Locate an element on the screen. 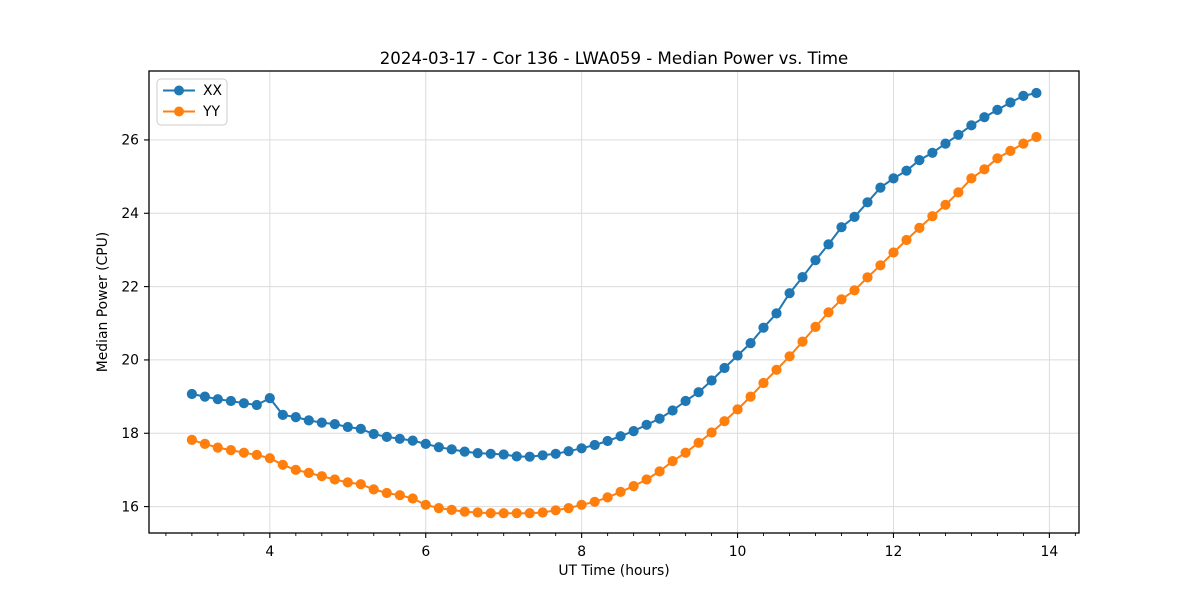 This screenshot has width=1200, height=600. legend-item-xx: XX is located at coordinates (193, 91).